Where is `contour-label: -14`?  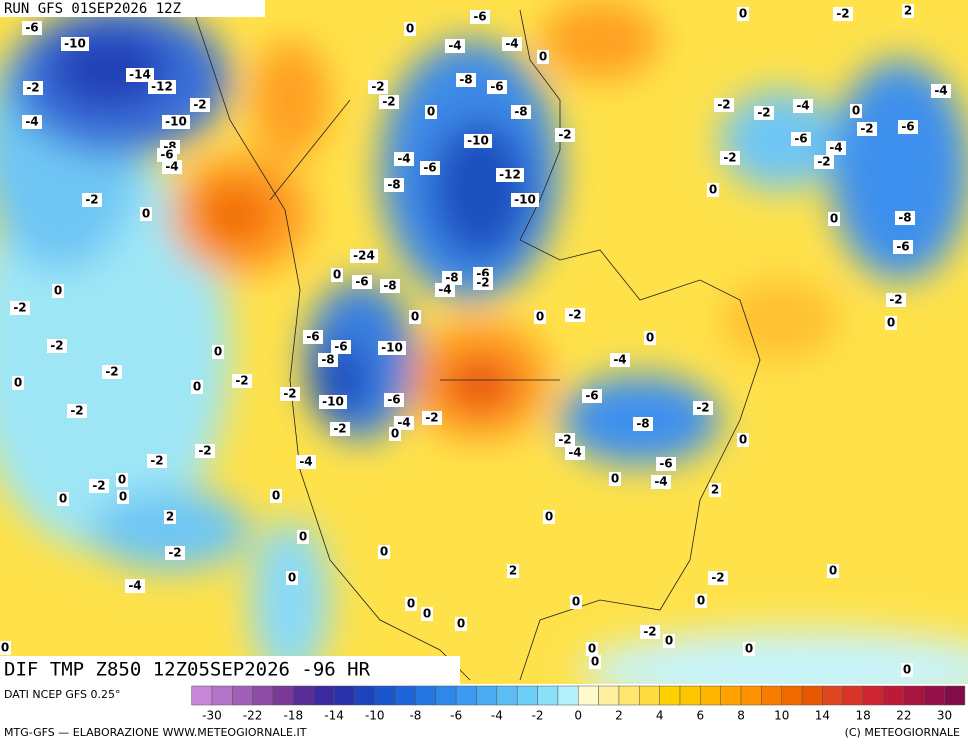 contour-label: -14 is located at coordinates (140, 75).